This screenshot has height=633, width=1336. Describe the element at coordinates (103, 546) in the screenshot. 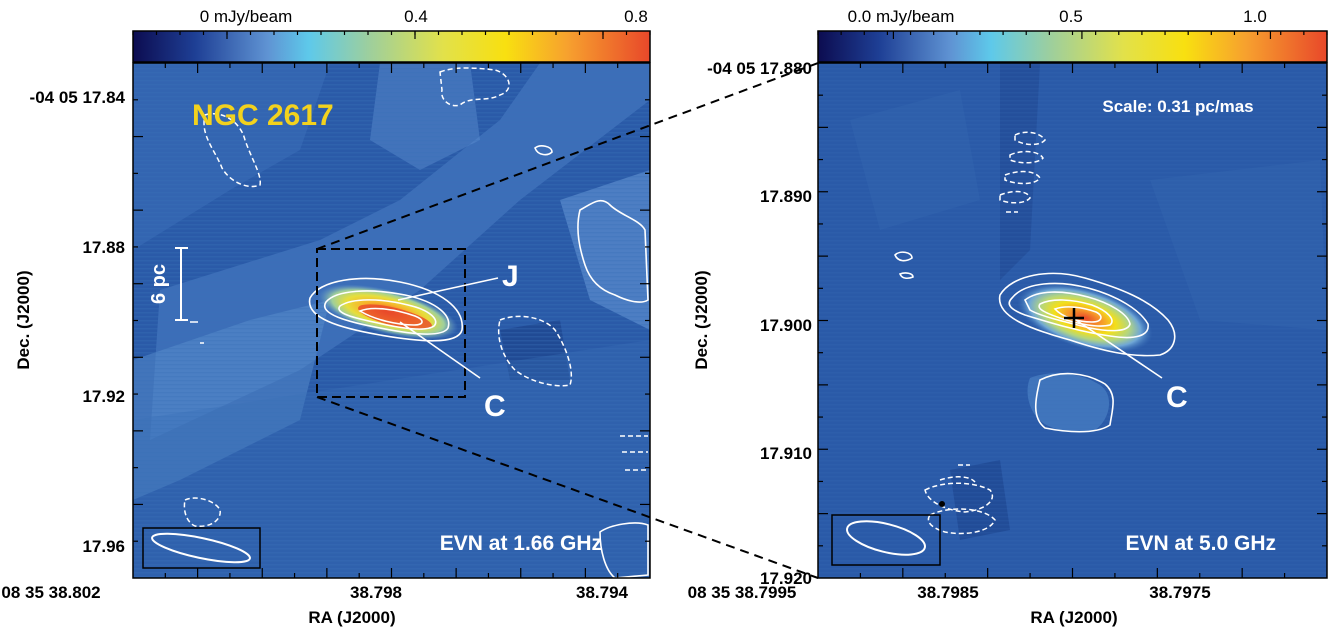

I see `left-ytick-3: 17.96` at that location.